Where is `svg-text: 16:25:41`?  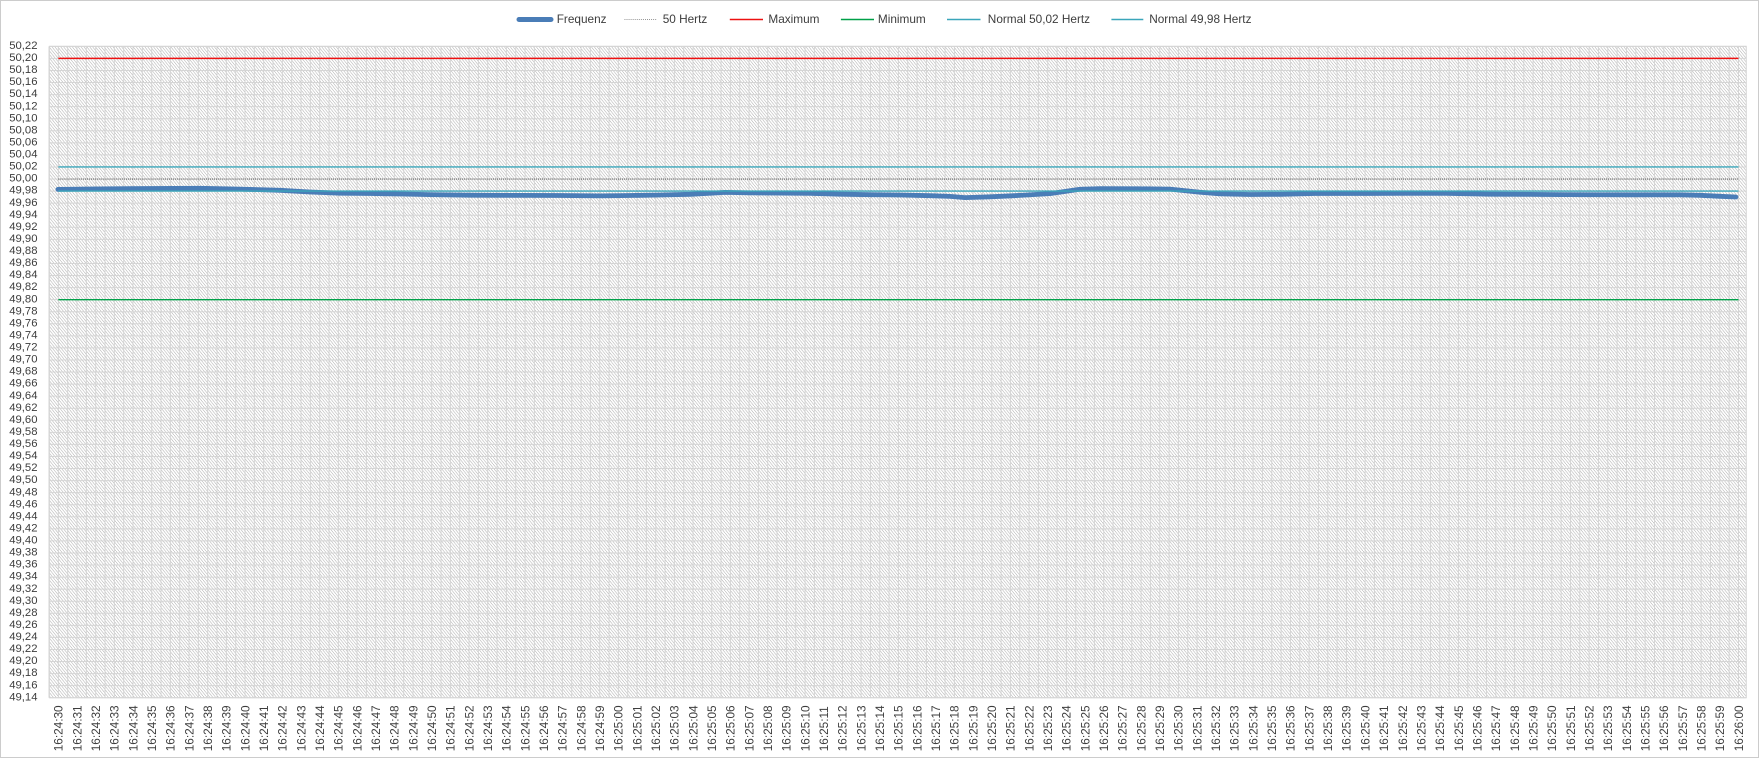
svg-text: 16:25:41 is located at coordinates (1384, 728).